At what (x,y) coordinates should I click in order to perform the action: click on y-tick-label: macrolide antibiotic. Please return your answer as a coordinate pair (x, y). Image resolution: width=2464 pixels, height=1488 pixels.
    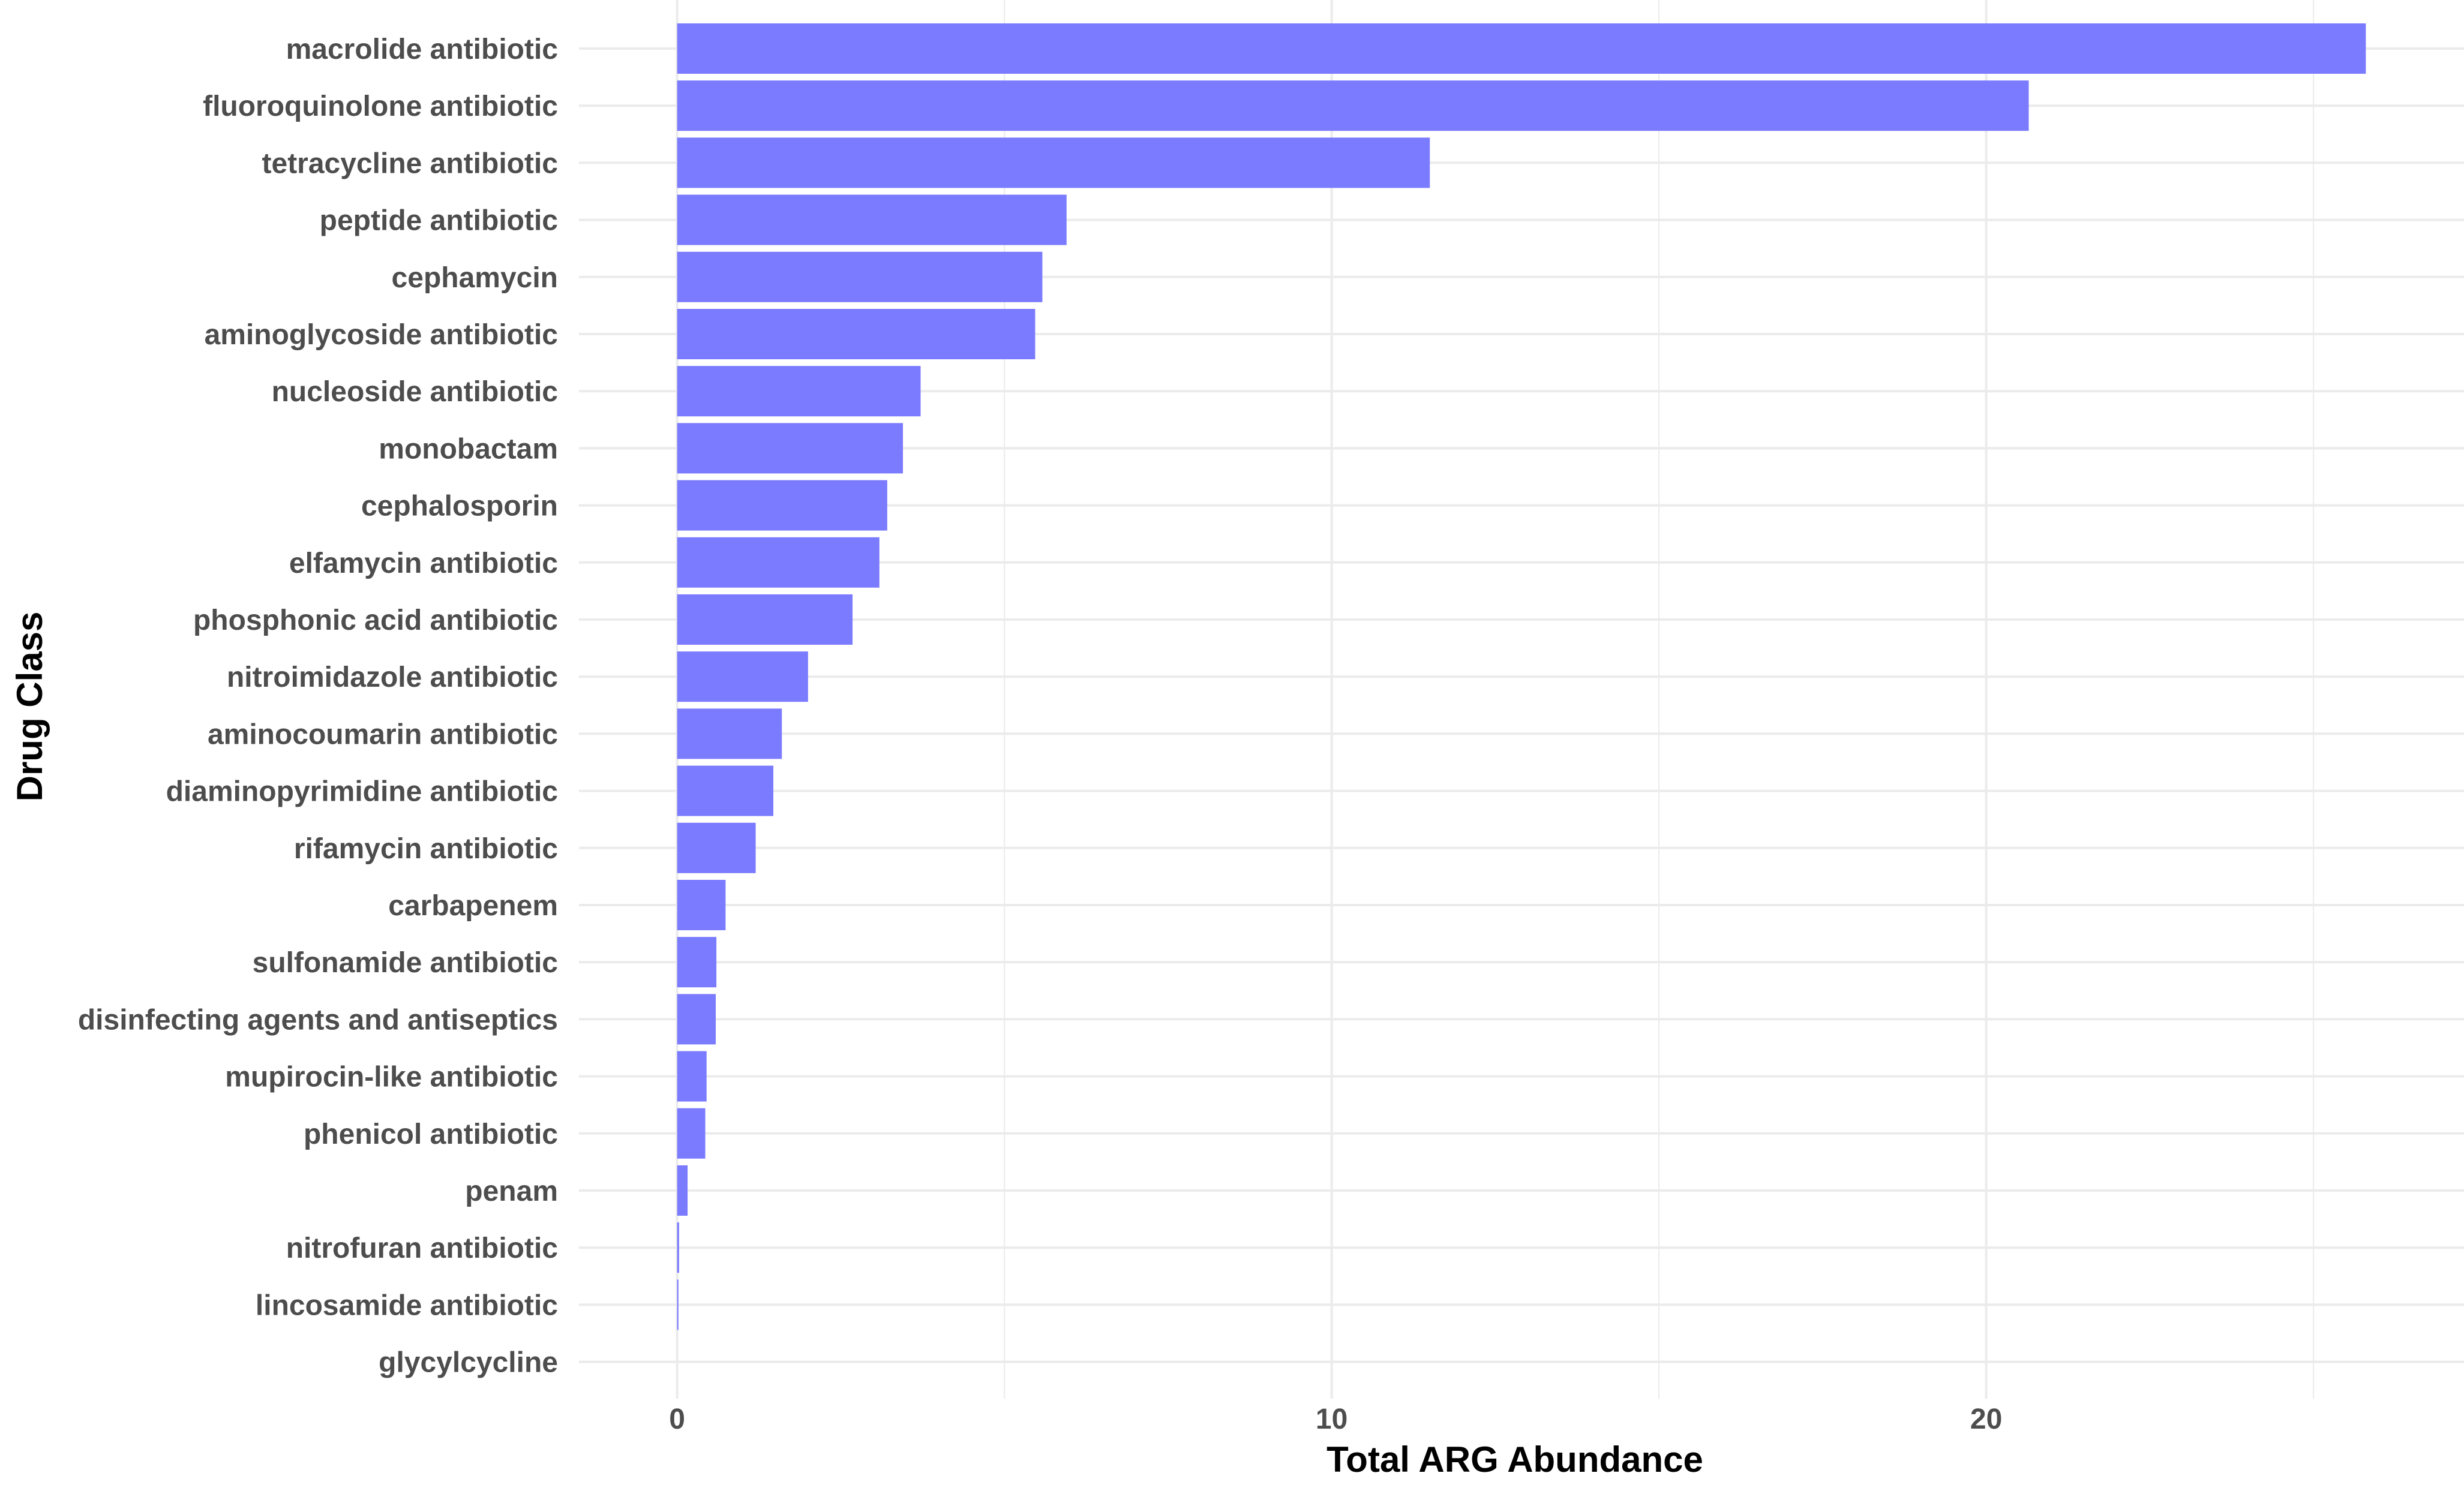
    Looking at the image, I should click on (422, 49).